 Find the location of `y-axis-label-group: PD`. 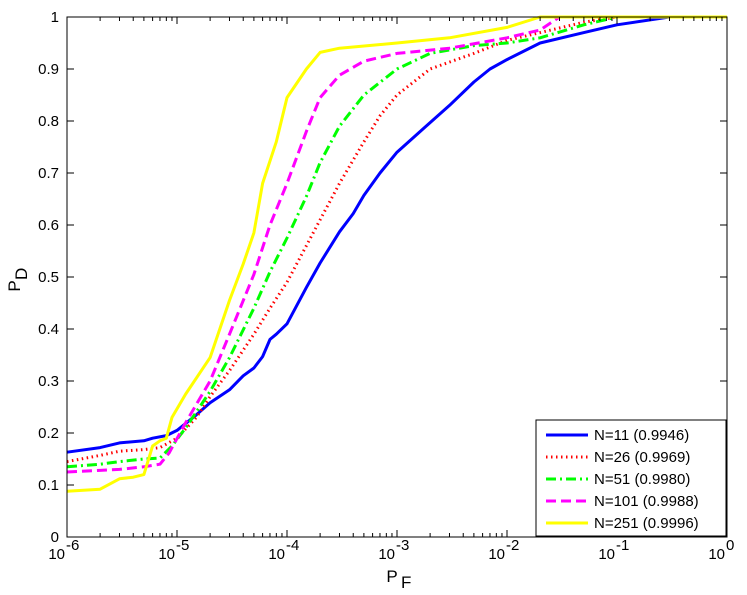

y-axis-label-group: PD is located at coordinates (18, 280).